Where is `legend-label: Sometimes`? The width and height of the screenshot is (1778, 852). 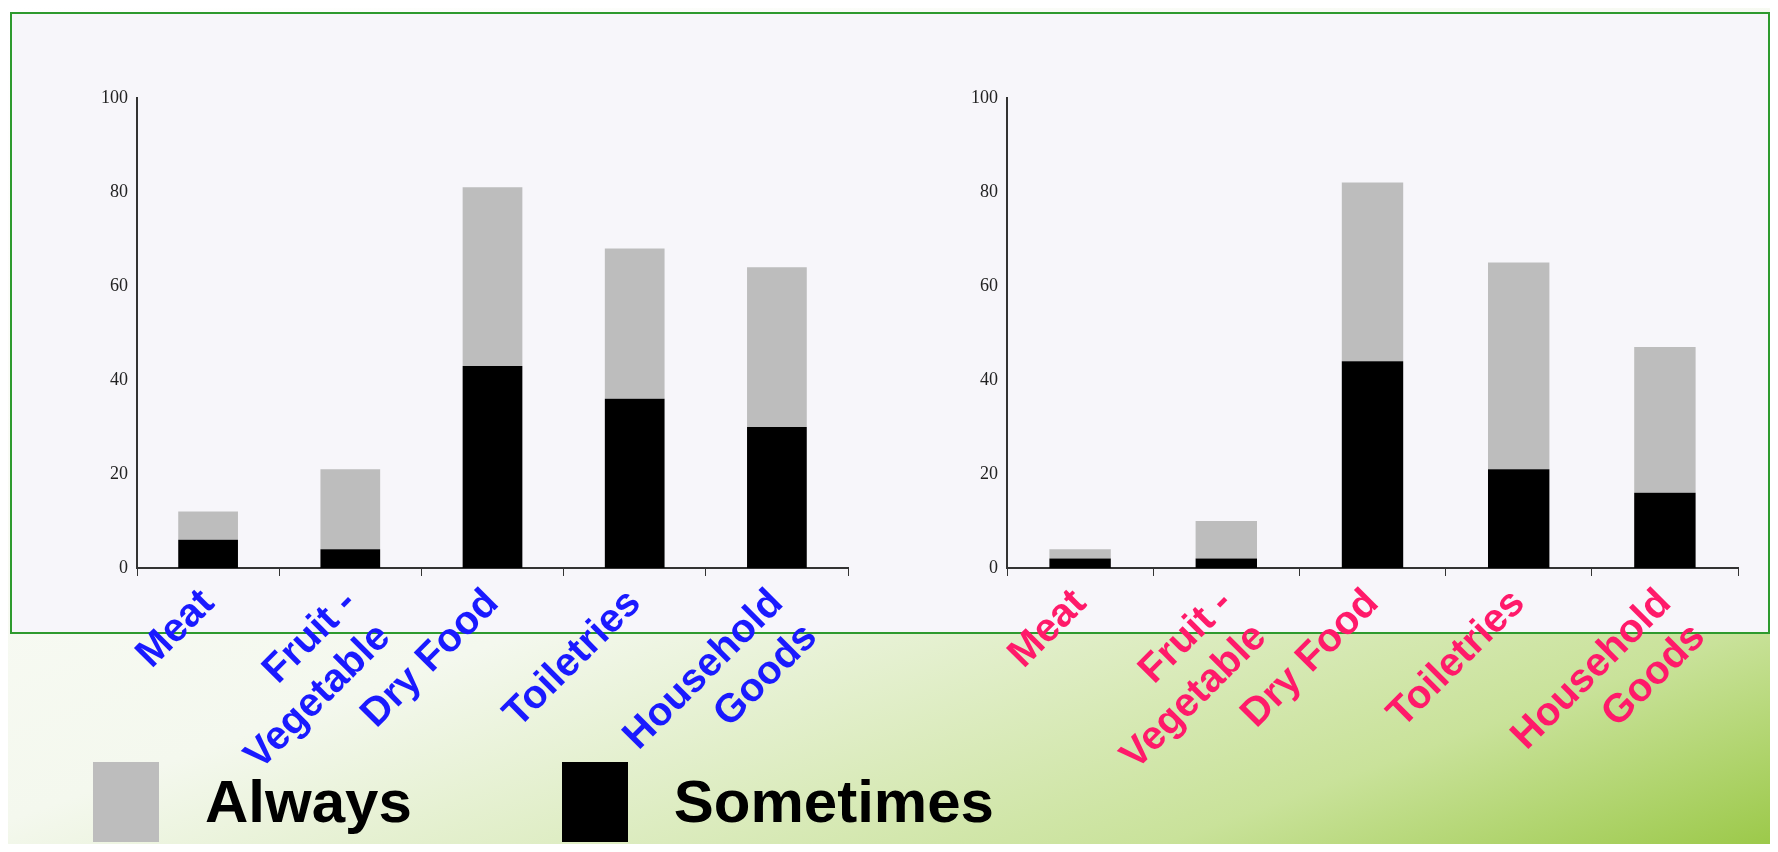 legend-label: Sometimes is located at coordinates (833, 802).